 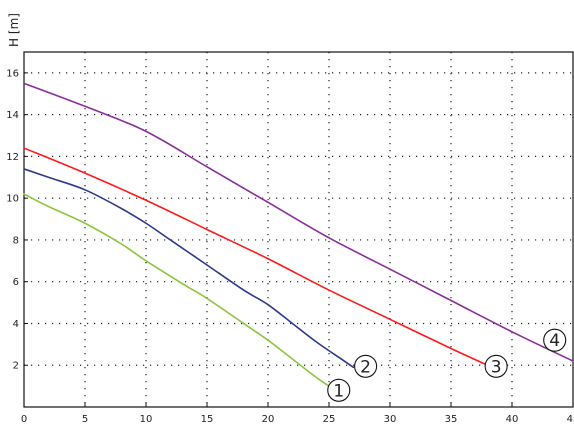 What do you see at coordinates (12, 199) in the screenshot?
I see `y-tick-label-10: 10` at bounding box center [12, 199].